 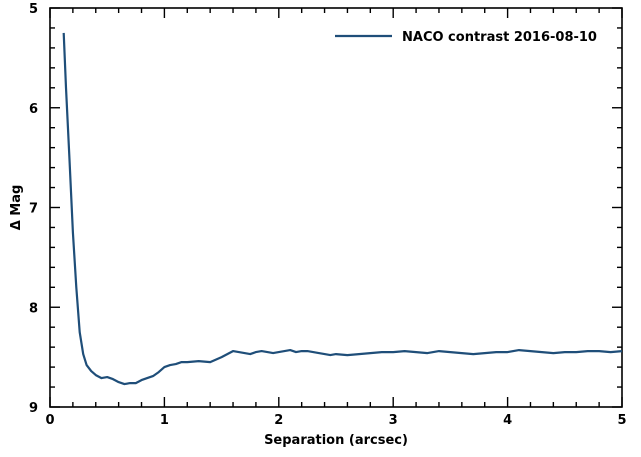 What do you see at coordinates (33, 408) in the screenshot?
I see `y-tick-label: 9` at bounding box center [33, 408].